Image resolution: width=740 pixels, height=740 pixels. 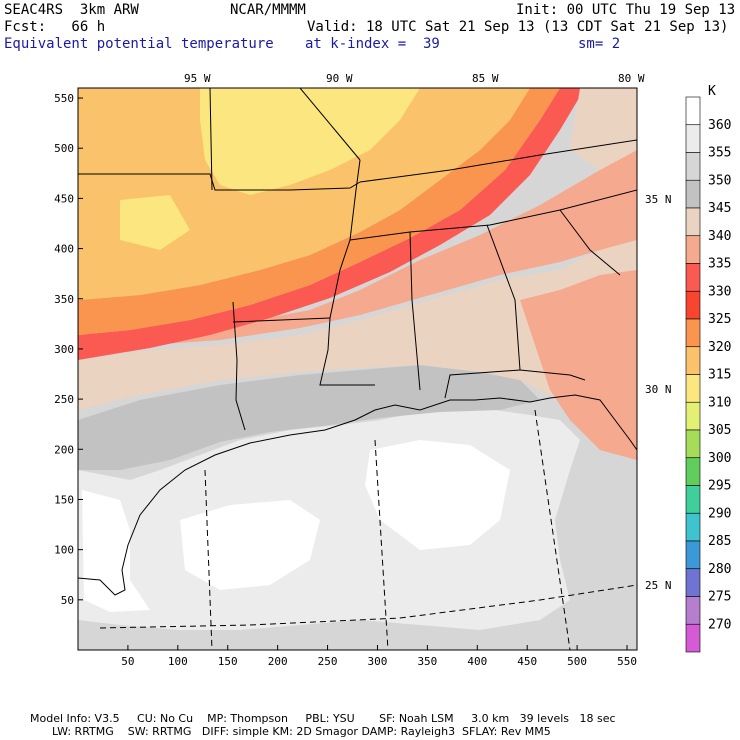 I want to click on colorbar-level-label: 340, so click(x=719, y=236).